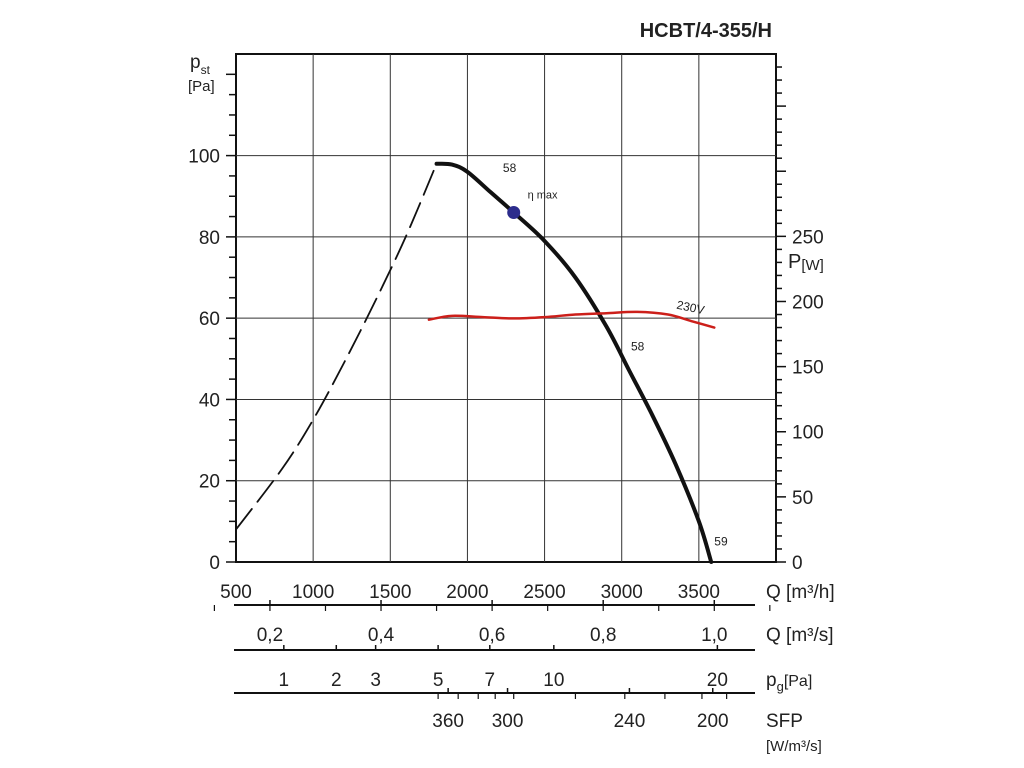 Image resolution: width=1024 pixels, height=768 pixels. What do you see at coordinates (336, 346) in the screenshot?
I see `series-pressure-dashed` at bounding box center [336, 346].